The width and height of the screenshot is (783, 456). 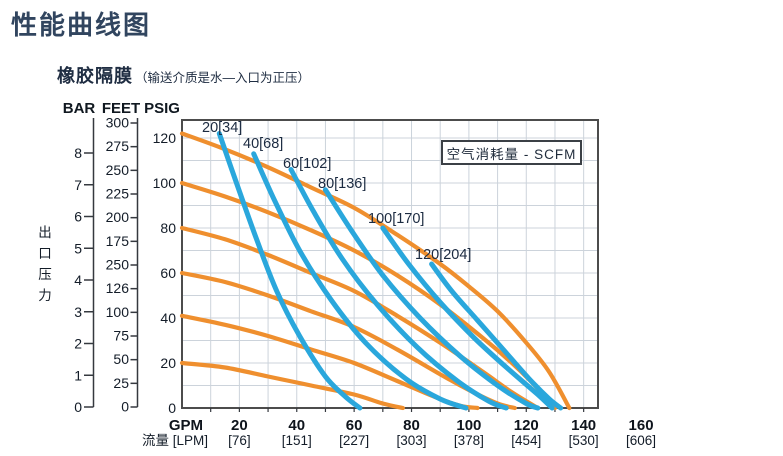 I want to click on feet-axis-header: FEET, so click(x=121, y=108).